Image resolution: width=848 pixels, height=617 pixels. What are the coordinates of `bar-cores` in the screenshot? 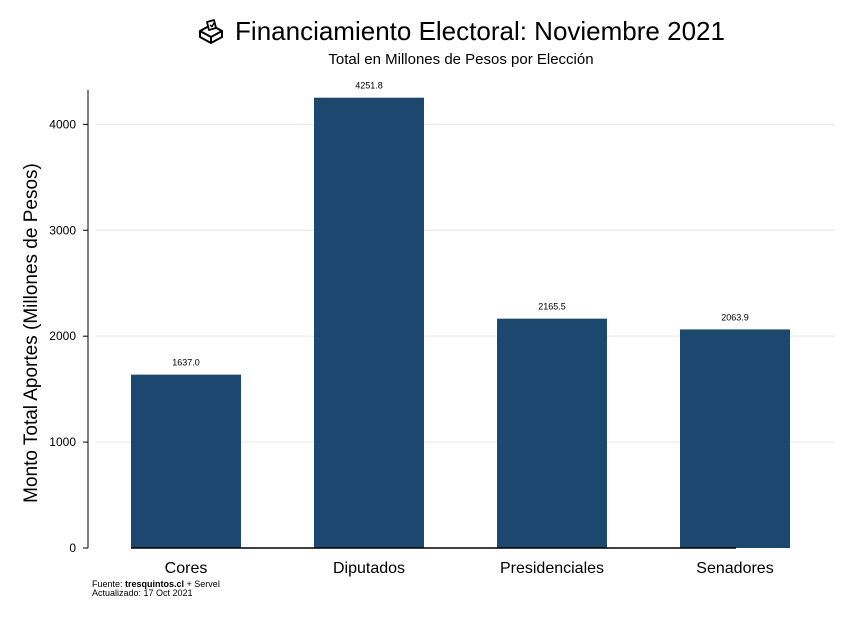 It's located at (186, 461).